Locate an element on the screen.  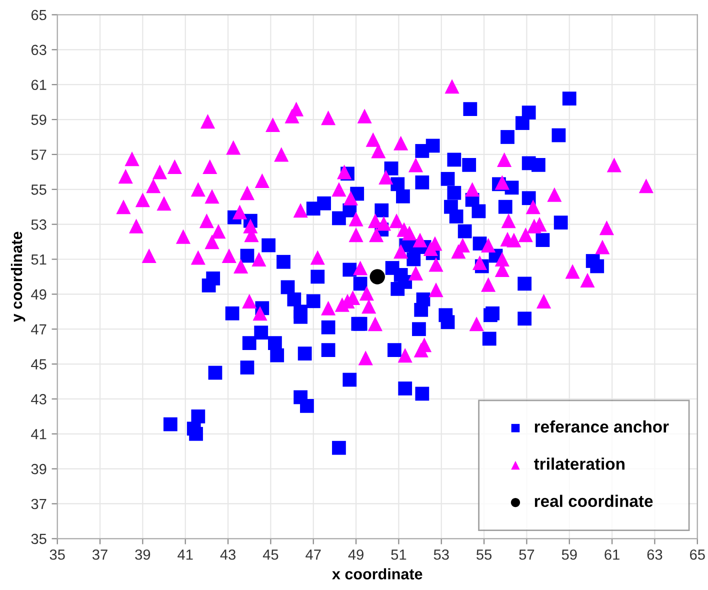
y-tick-label: 61 is located at coordinates (38, 85).